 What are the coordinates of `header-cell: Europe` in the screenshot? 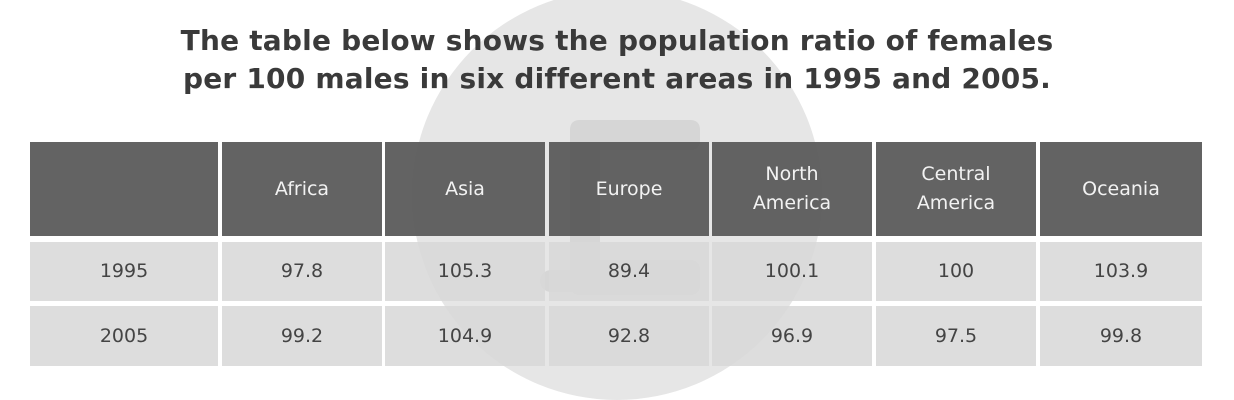 It's located at (629, 189).